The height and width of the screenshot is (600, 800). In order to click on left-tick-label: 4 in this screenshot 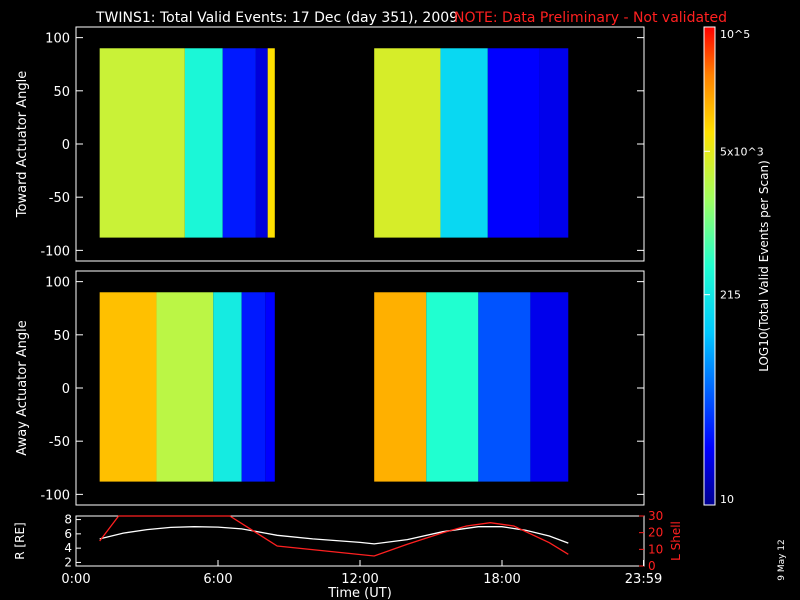, I will do `click(68, 548)`.